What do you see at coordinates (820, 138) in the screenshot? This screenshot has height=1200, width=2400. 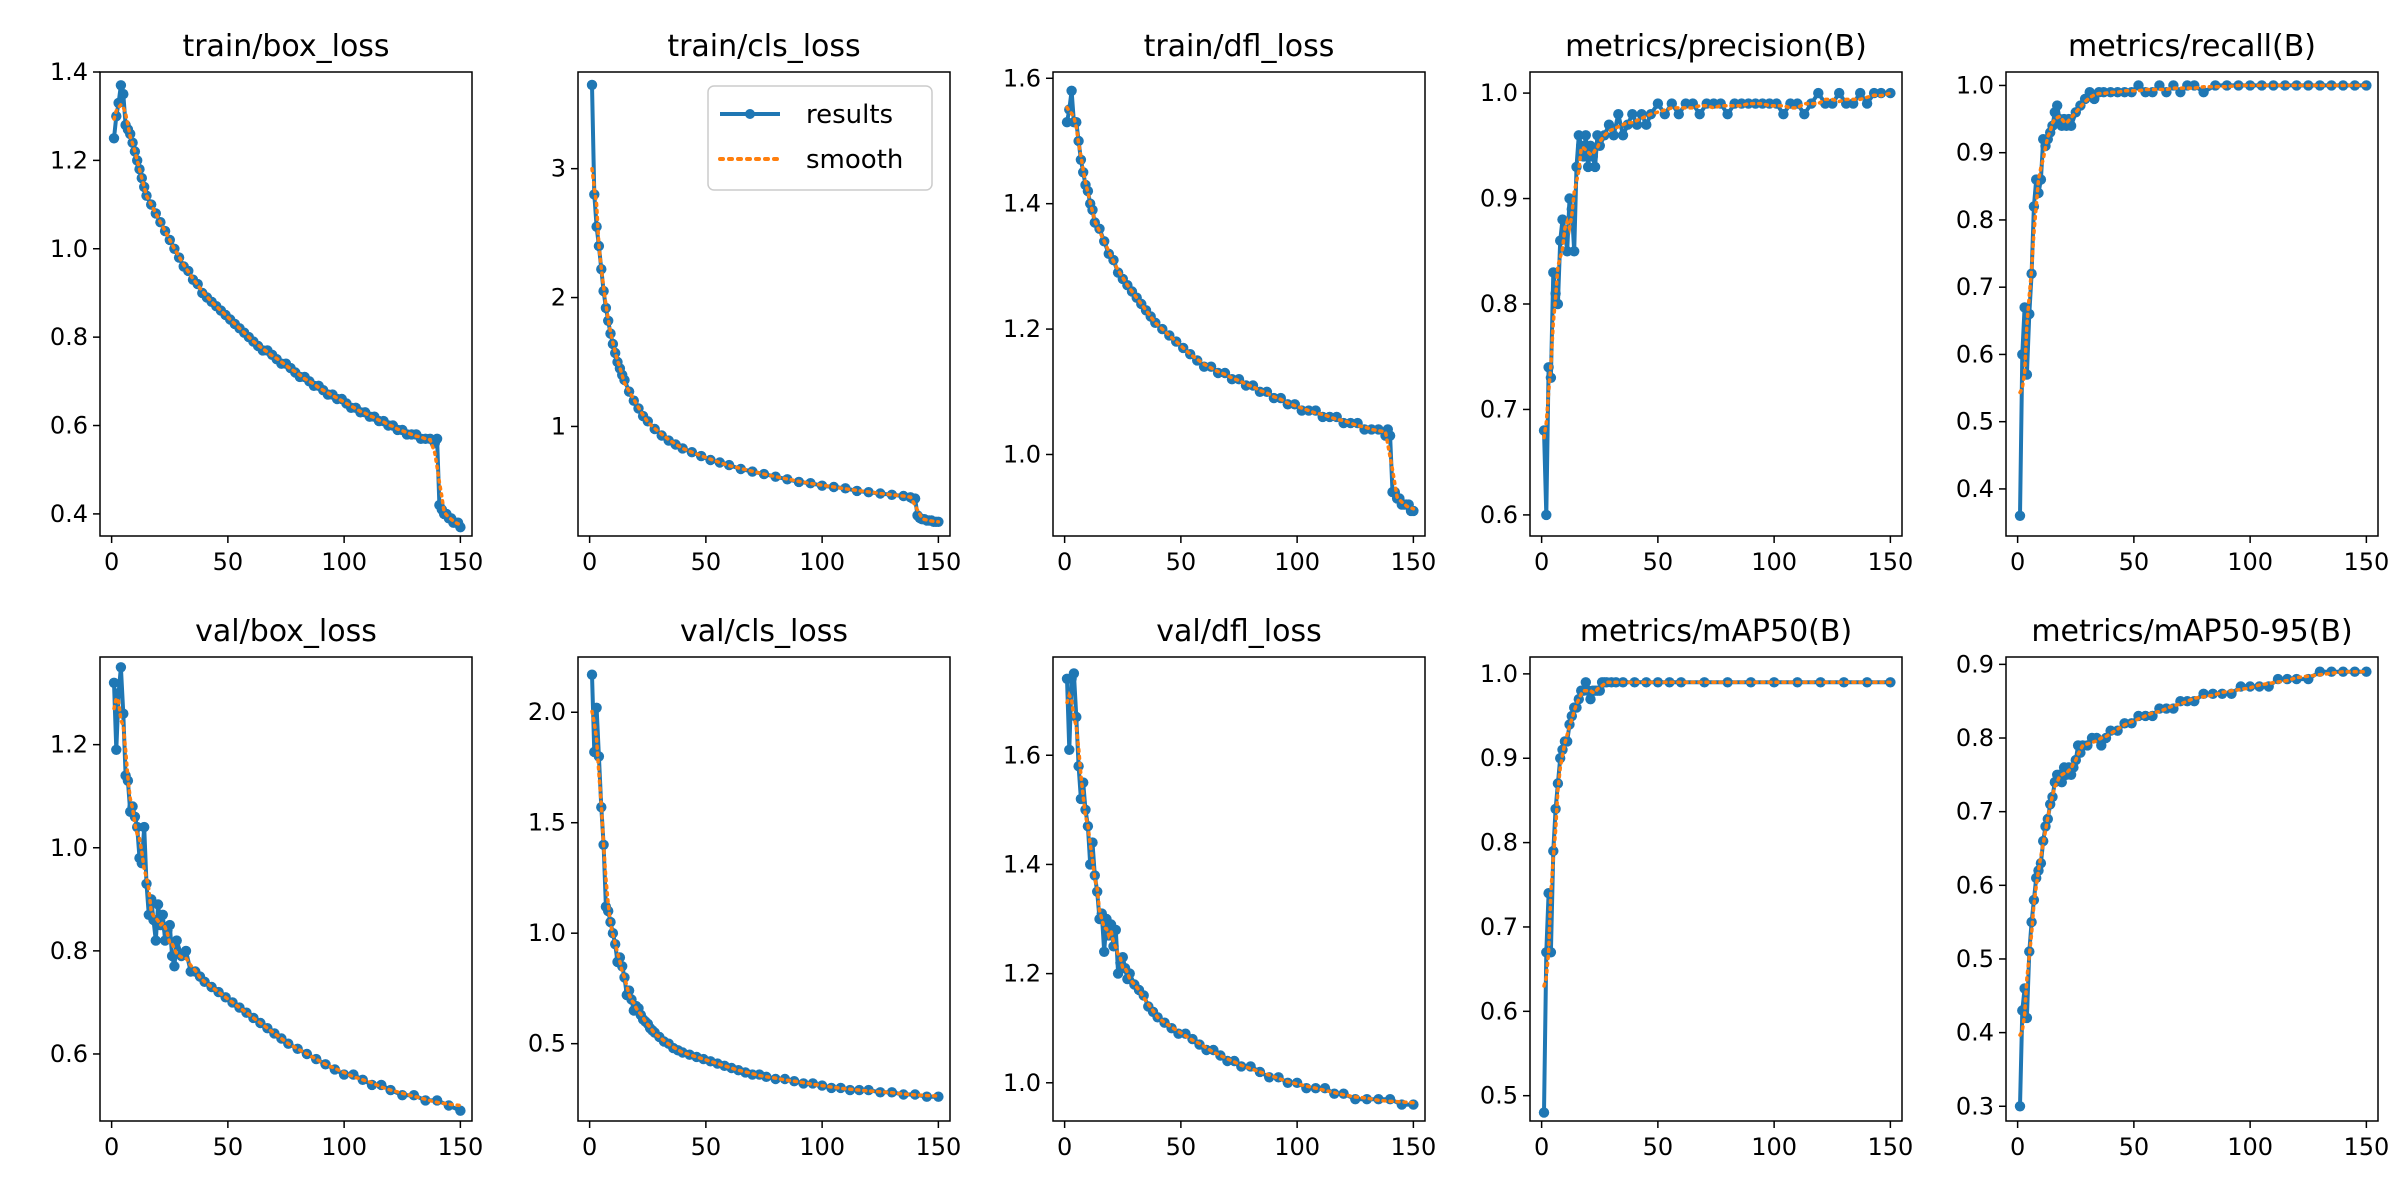 I see `legend: results smooth` at bounding box center [820, 138].